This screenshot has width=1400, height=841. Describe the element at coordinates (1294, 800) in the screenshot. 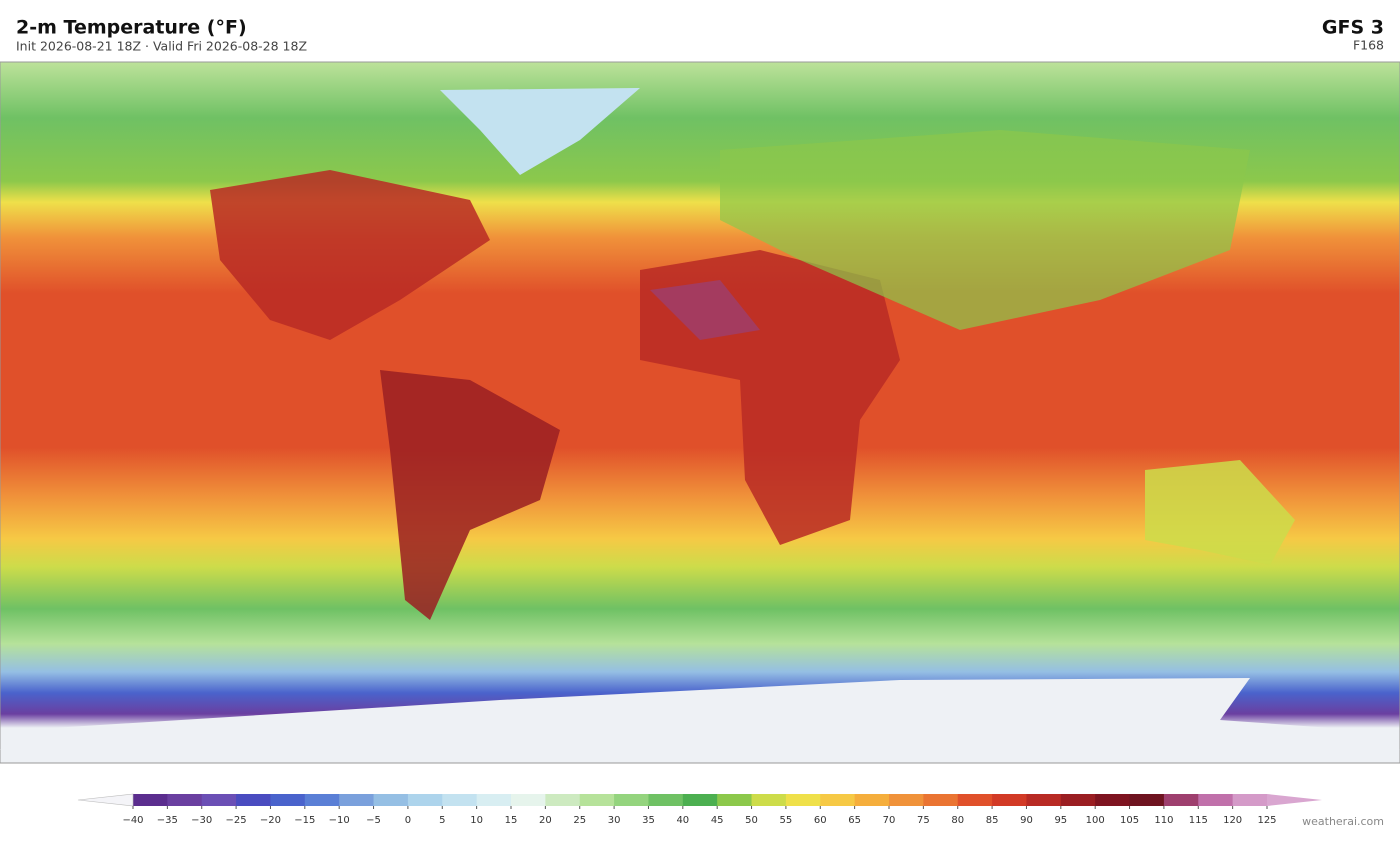

I see `over-triangle` at that location.